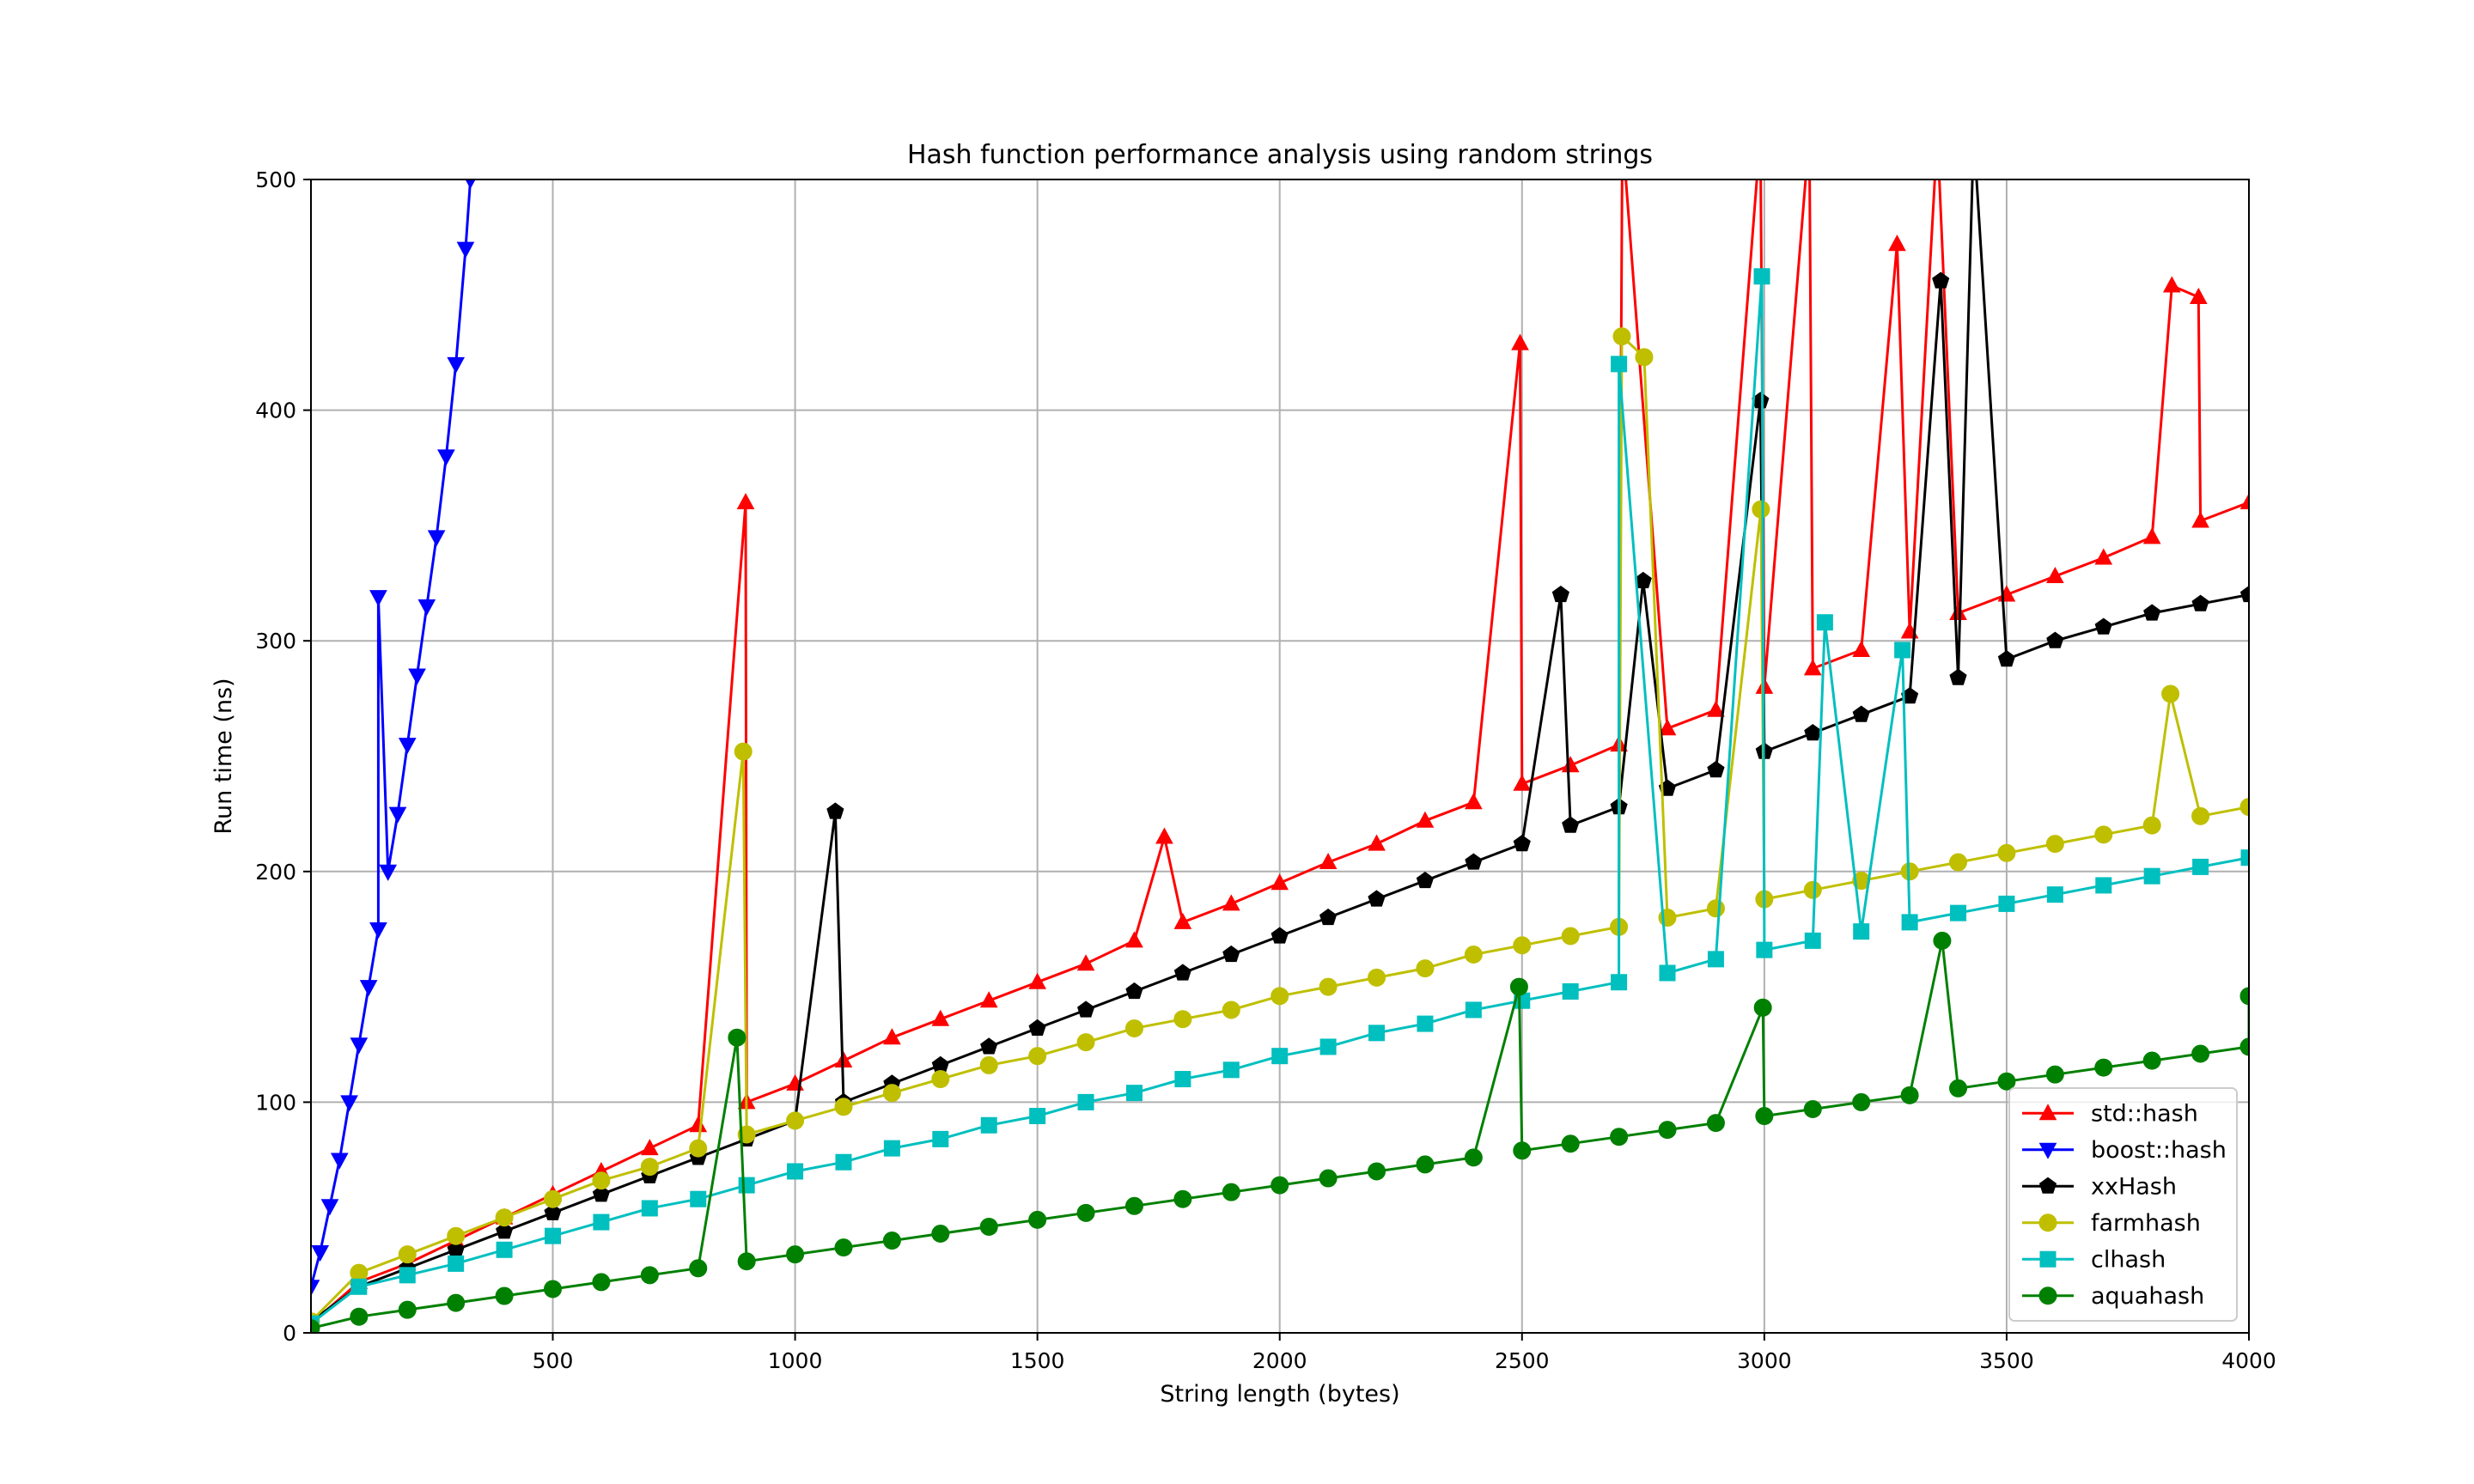 The height and width of the screenshot is (1484, 2474). I want to click on legend-label-xxhash: xxHash, so click(2134, 1186).